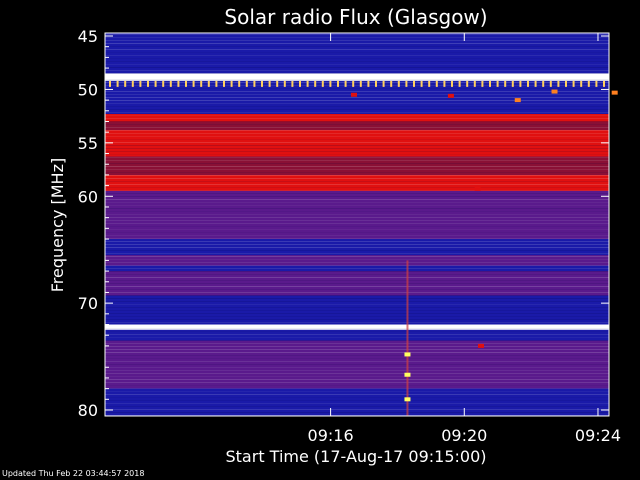 The height and width of the screenshot is (480, 640). I want to click on x-tick-label: 09:16, so click(331, 435).